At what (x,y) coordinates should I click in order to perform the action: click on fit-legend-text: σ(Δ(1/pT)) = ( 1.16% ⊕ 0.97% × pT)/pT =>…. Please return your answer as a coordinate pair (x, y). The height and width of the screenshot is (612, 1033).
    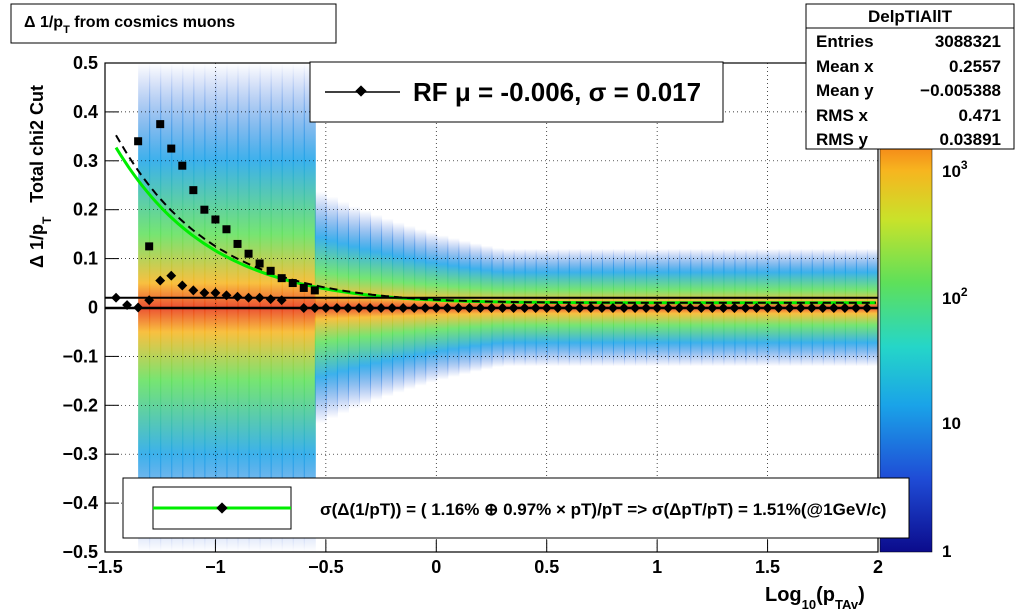
    Looking at the image, I should click on (603, 509).